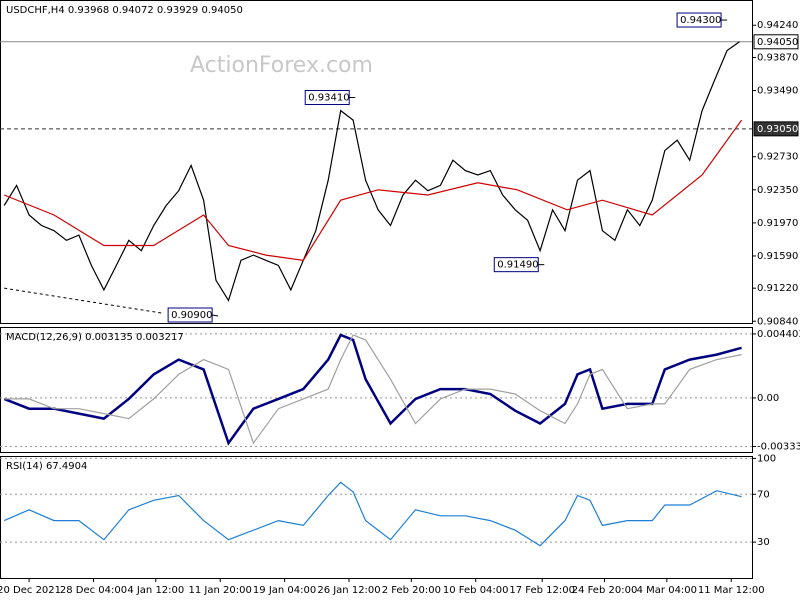 This screenshot has height=600, width=800. What do you see at coordinates (215, 315) in the screenshot?
I see `callout-leader` at bounding box center [215, 315].